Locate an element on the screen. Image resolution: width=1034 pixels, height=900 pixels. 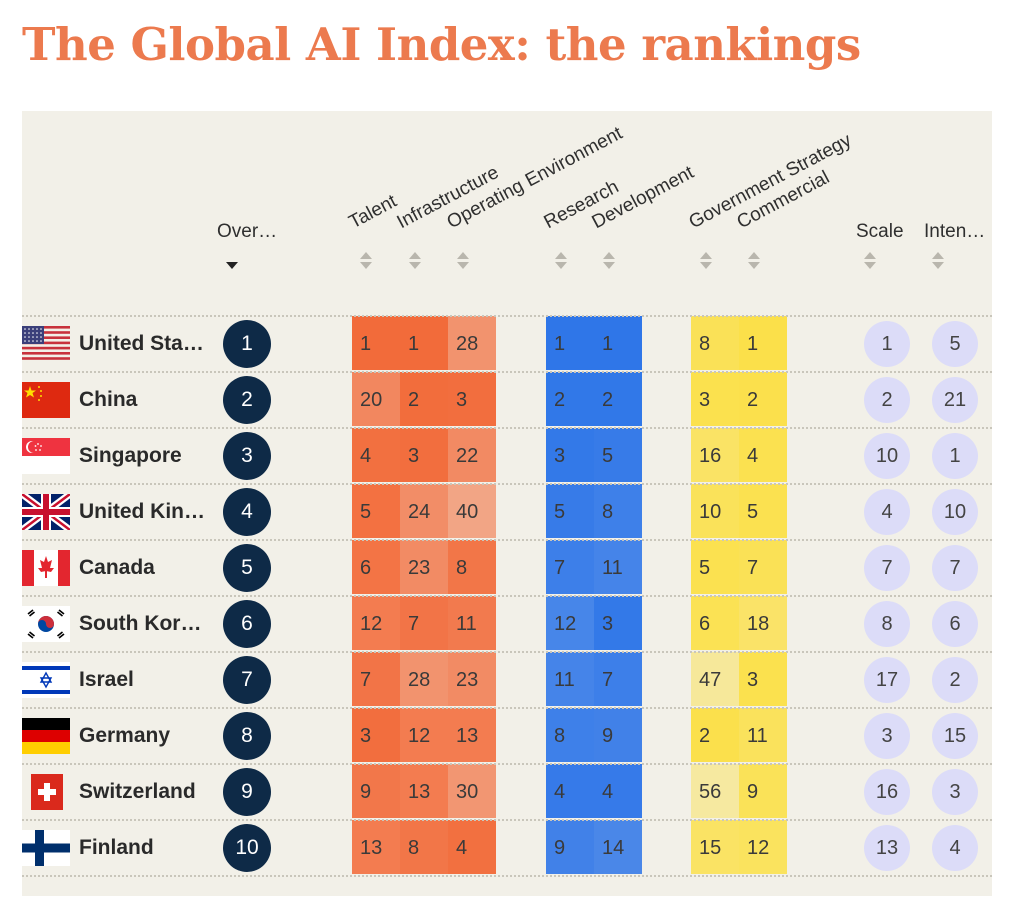
country-name: Switzerland is located at coordinates (137, 791).